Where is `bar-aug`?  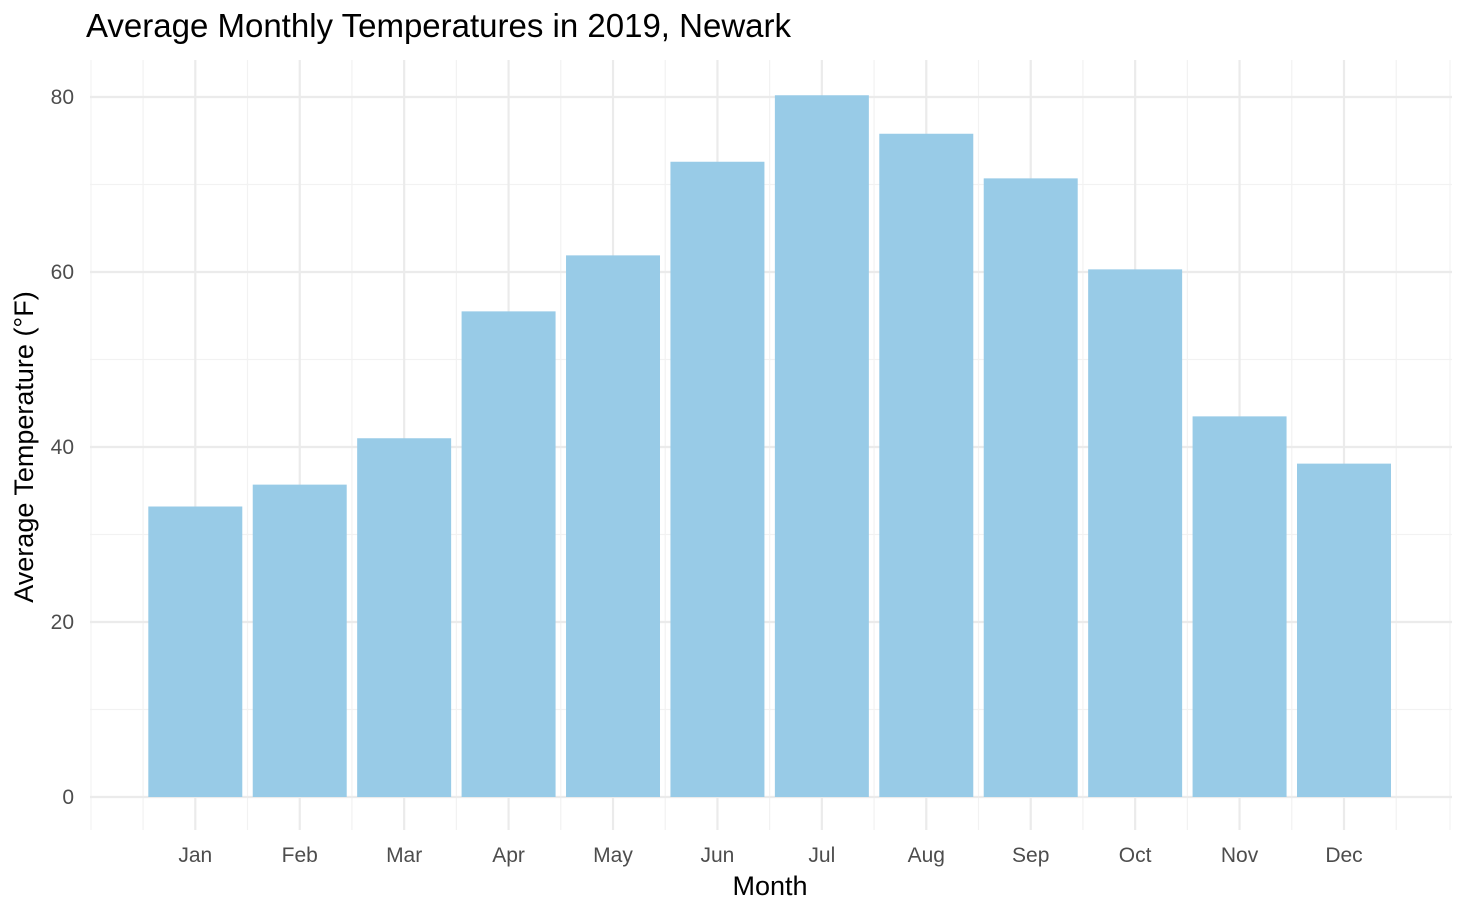 bar-aug is located at coordinates (926, 465).